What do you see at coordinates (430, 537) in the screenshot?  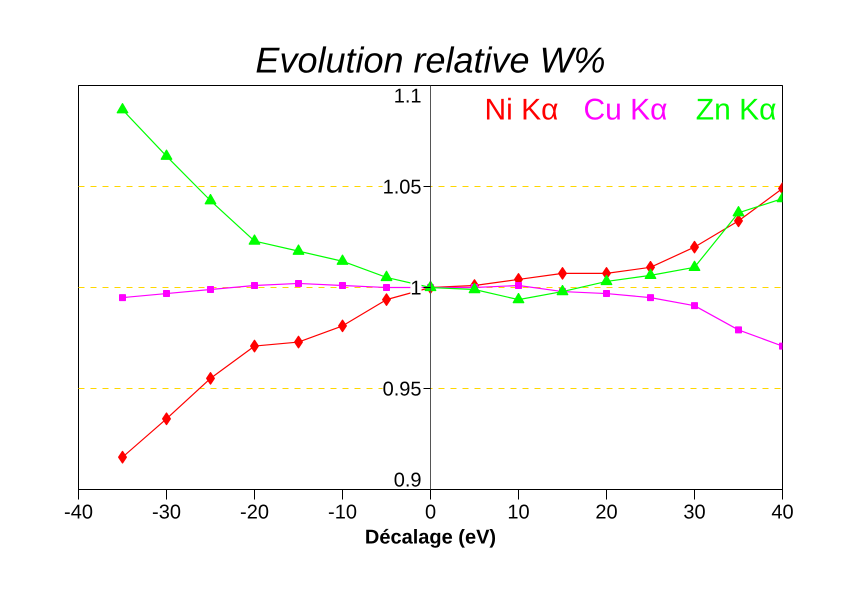 I see `x-axis-title: Décalage (eV)` at bounding box center [430, 537].